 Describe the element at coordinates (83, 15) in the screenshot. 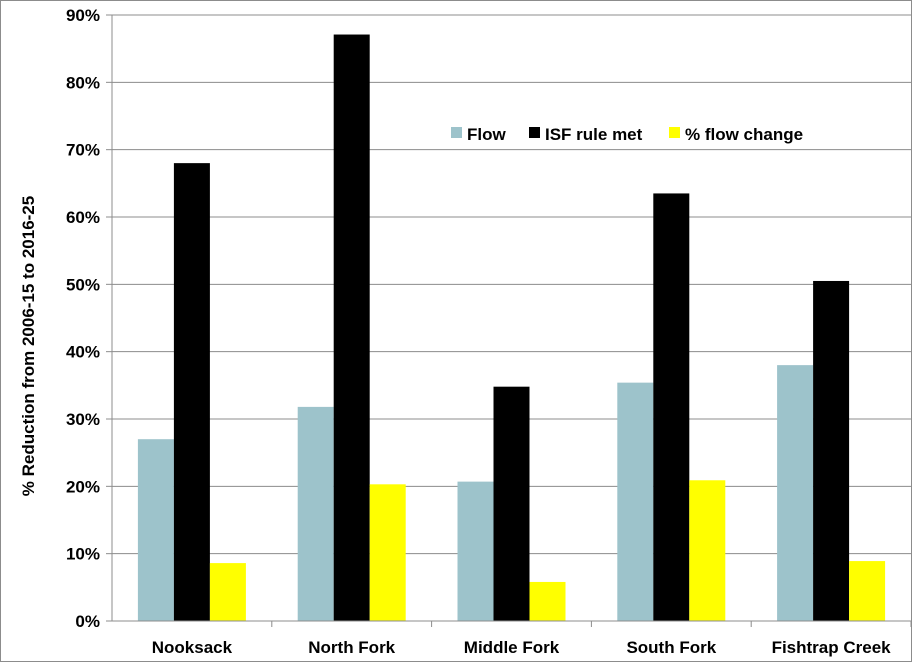

I see `y-tick-label: 90%` at that location.